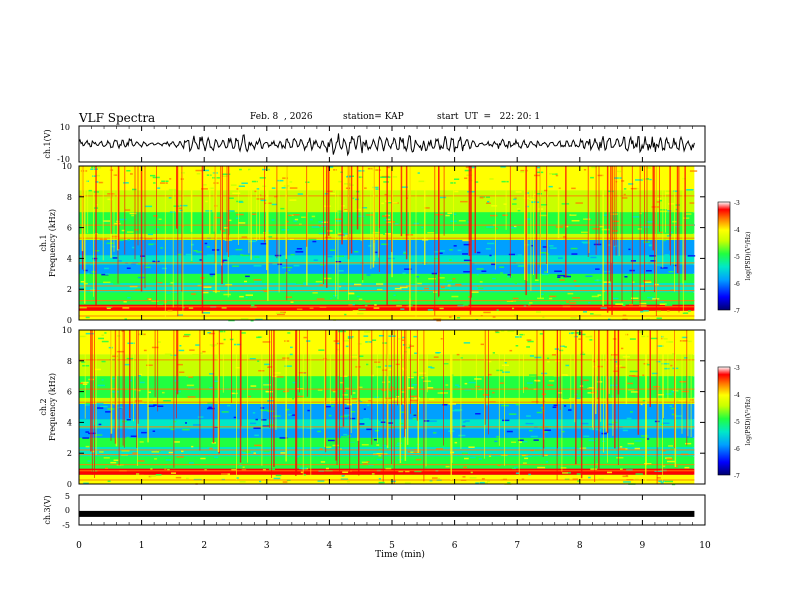 The image size is (792, 612). I want to click on ytick-label: 2, so click(69, 453).